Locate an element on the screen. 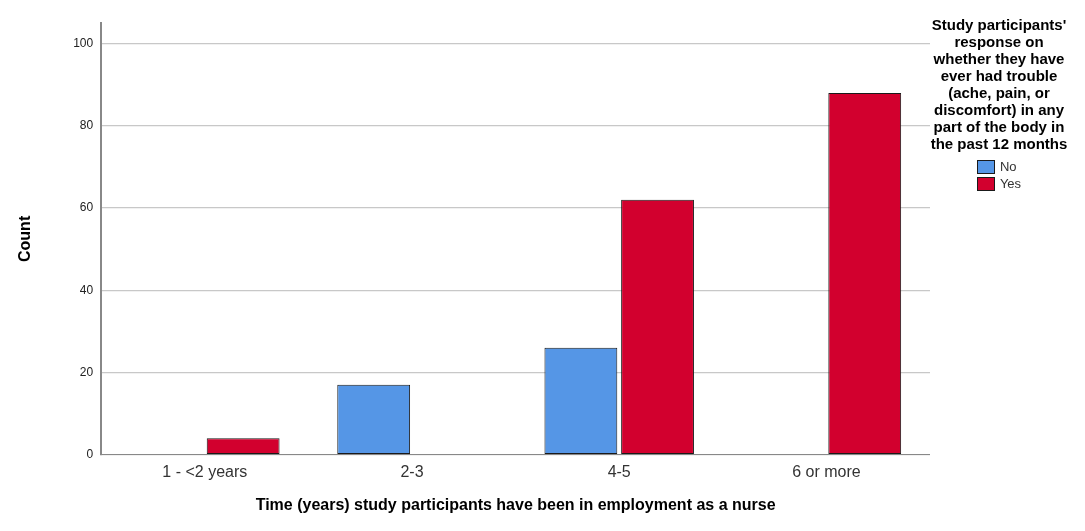 This screenshot has height=531, width=1085. y-tick-label: 80 is located at coordinates (86, 125).